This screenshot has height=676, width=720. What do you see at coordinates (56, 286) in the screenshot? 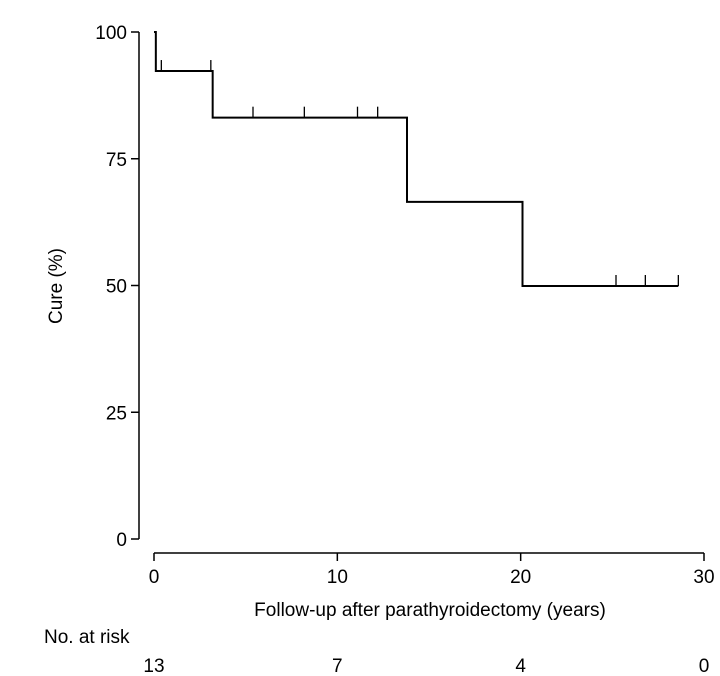
I see `y-axis-label: Cure (%)` at bounding box center [56, 286].